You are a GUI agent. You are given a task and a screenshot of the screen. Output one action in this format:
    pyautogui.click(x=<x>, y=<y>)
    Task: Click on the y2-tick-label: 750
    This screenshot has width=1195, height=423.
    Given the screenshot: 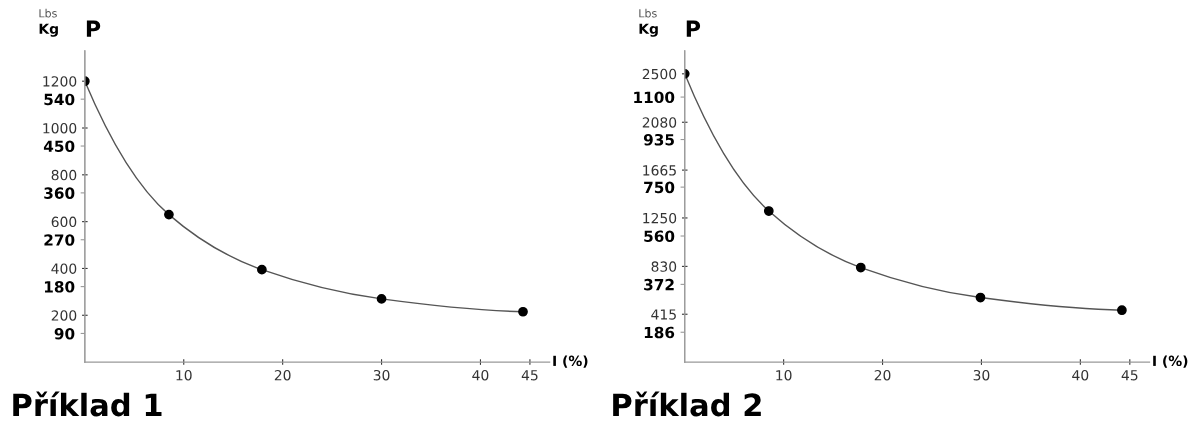 What is the action you would take?
    pyautogui.click(x=659, y=187)
    